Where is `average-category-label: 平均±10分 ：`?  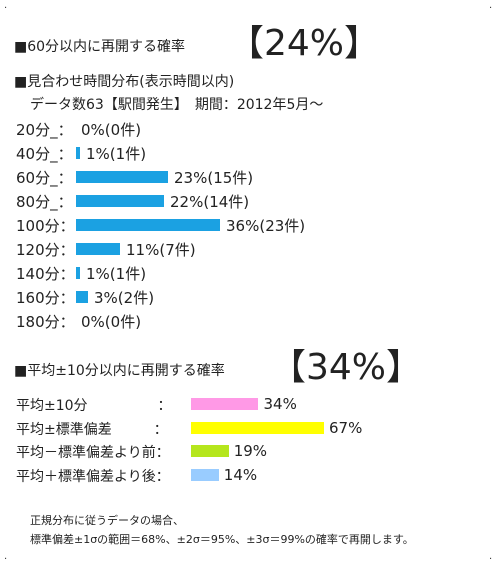
average-category-label: 平均±10分 ： is located at coordinates (94, 406).